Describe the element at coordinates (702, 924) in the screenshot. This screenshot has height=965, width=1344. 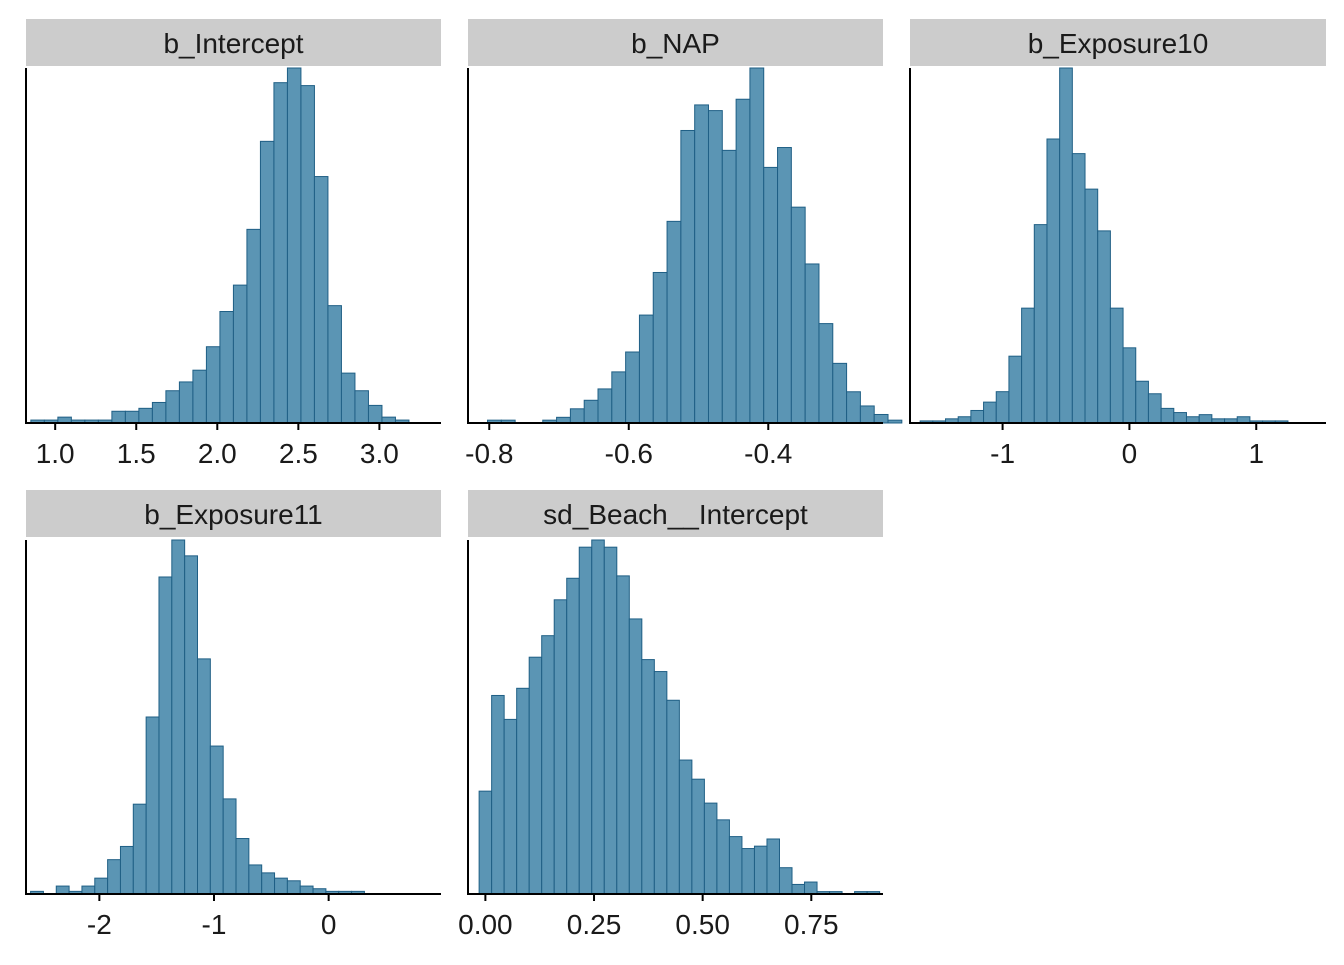
I see `x-tick-label: 0.50` at that location.